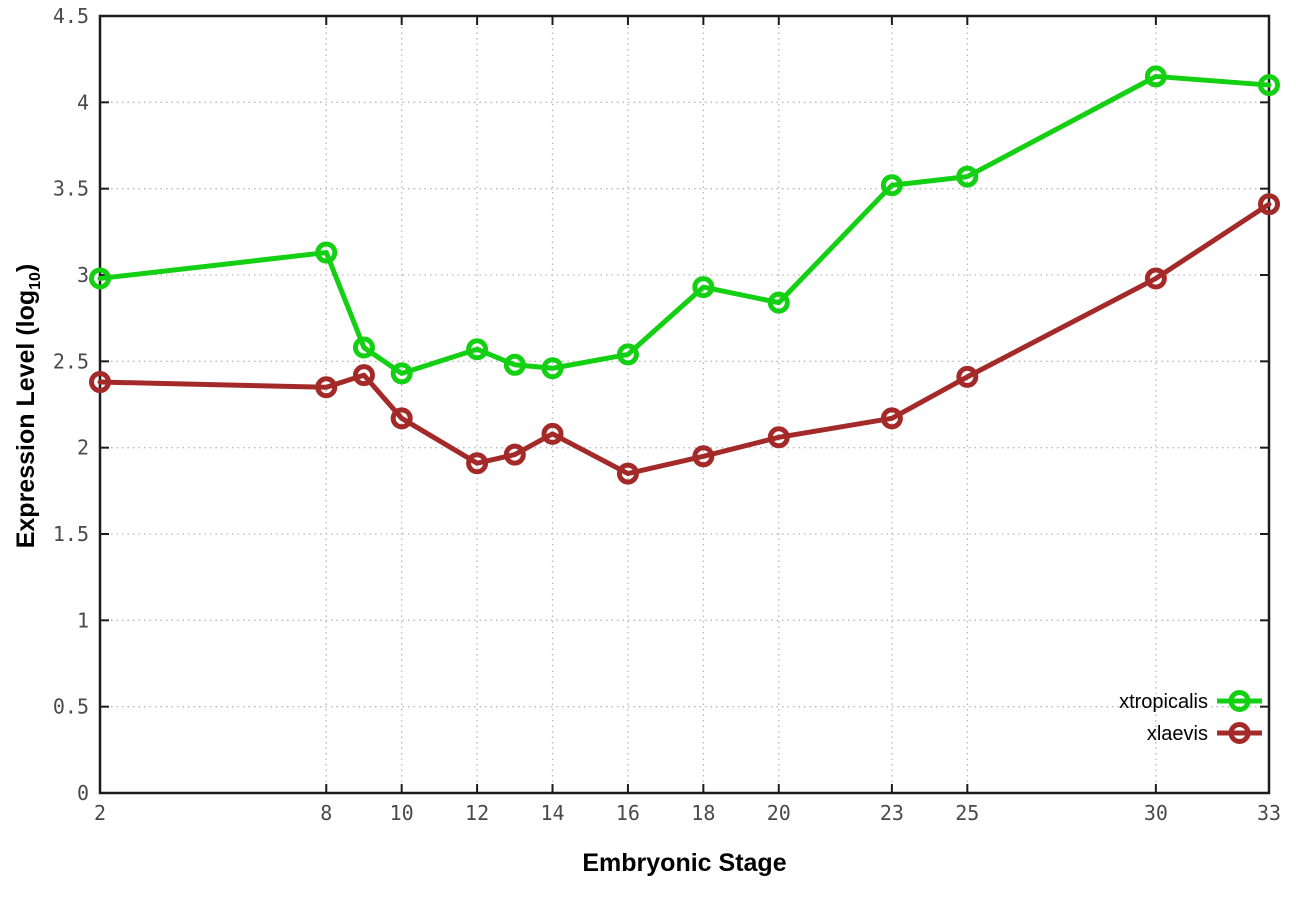 This screenshot has height=907, width=1296. Describe the element at coordinates (35, 281) in the screenshot. I see `y-axis-title-subscript: 10` at that location.